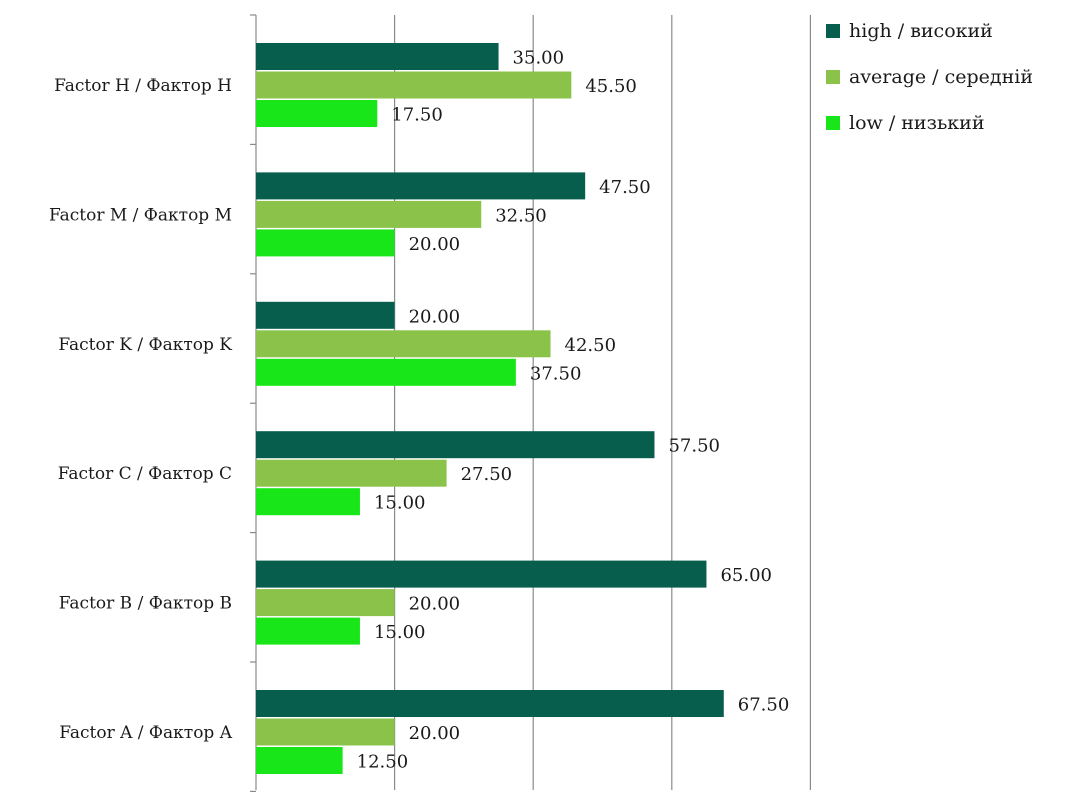 Image resolution: width=1072 pixels, height=794 pixels. Describe the element at coordinates (140, 215) in the screenshot. I see `category-label: Factor M / Фактор M` at that location.